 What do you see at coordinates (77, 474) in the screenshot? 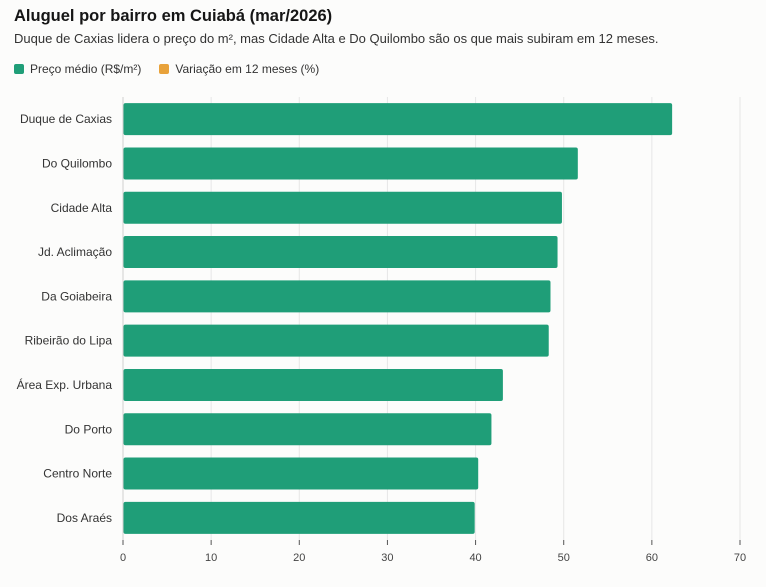
I see `category-label-8: Centro Norte` at bounding box center [77, 474].